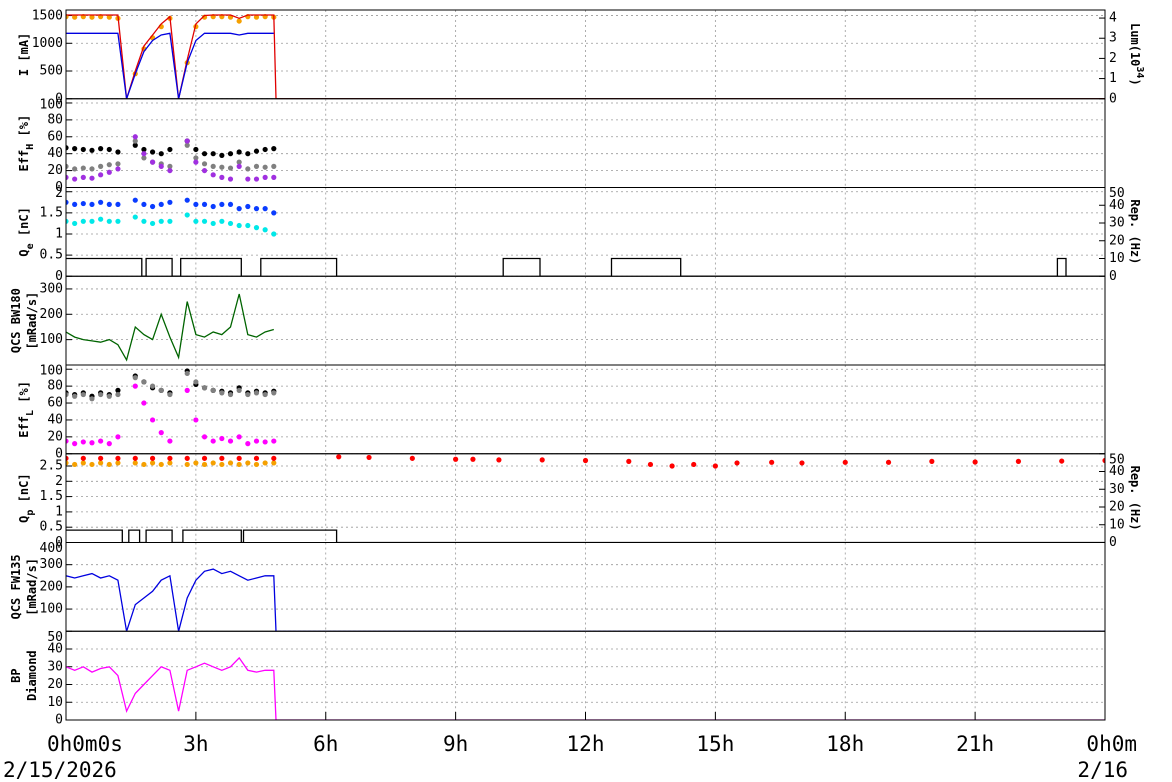 This screenshot has height=782, width=1172. I want to click on axis-label: Qe [nC], so click(26, 231).